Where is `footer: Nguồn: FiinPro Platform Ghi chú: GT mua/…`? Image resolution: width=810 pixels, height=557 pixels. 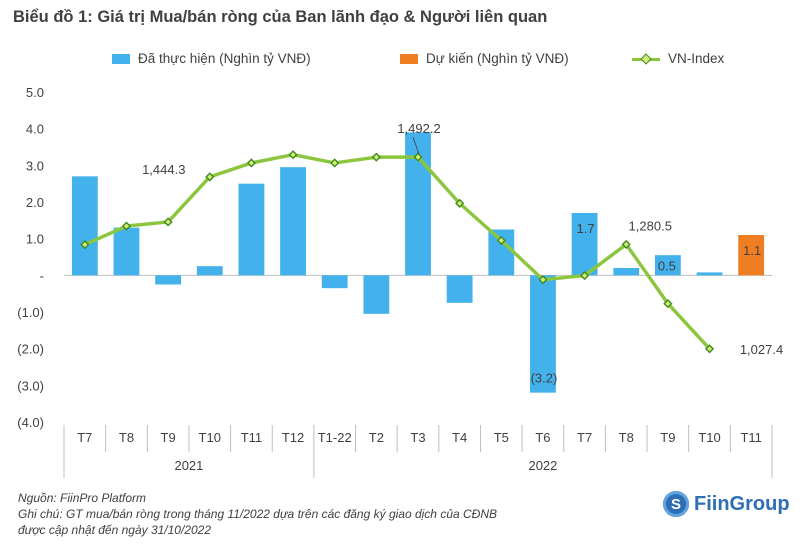
footer: Nguồn: FiinPro Platform Ghi chú: GT mua/… is located at coordinates (257, 514).